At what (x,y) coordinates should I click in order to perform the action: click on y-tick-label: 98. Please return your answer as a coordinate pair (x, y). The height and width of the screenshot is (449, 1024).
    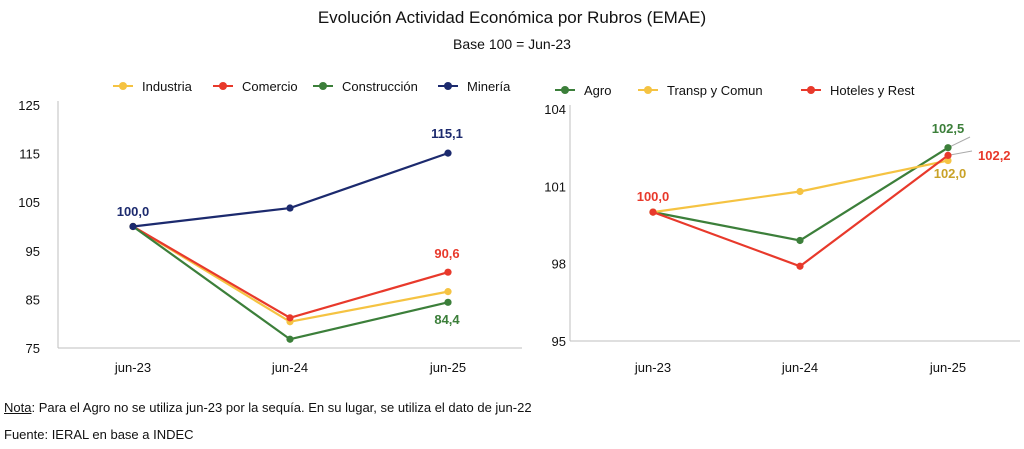
    Looking at the image, I should click on (559, 264).